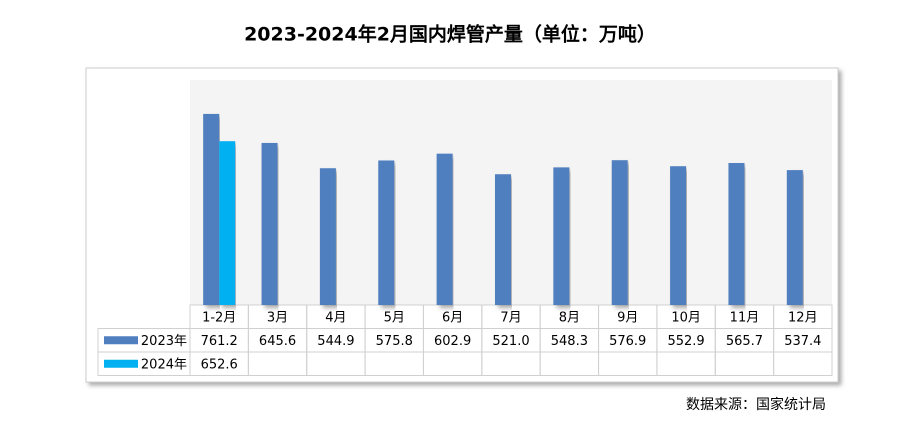  What do you see at coordinates (335, 317) in the screenshot?
I see `x-tick-label: 4月` at bounding box center [335, 317].